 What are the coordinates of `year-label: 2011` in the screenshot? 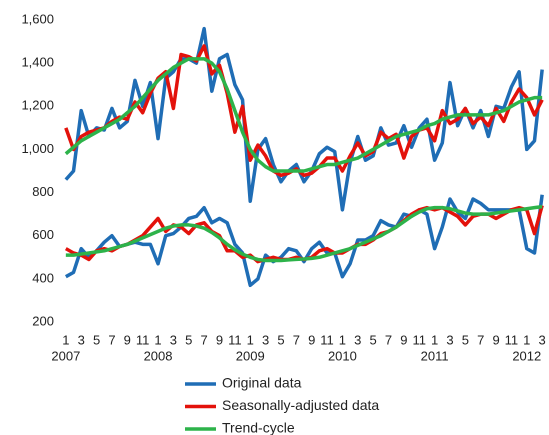 It's located at (435, 355).